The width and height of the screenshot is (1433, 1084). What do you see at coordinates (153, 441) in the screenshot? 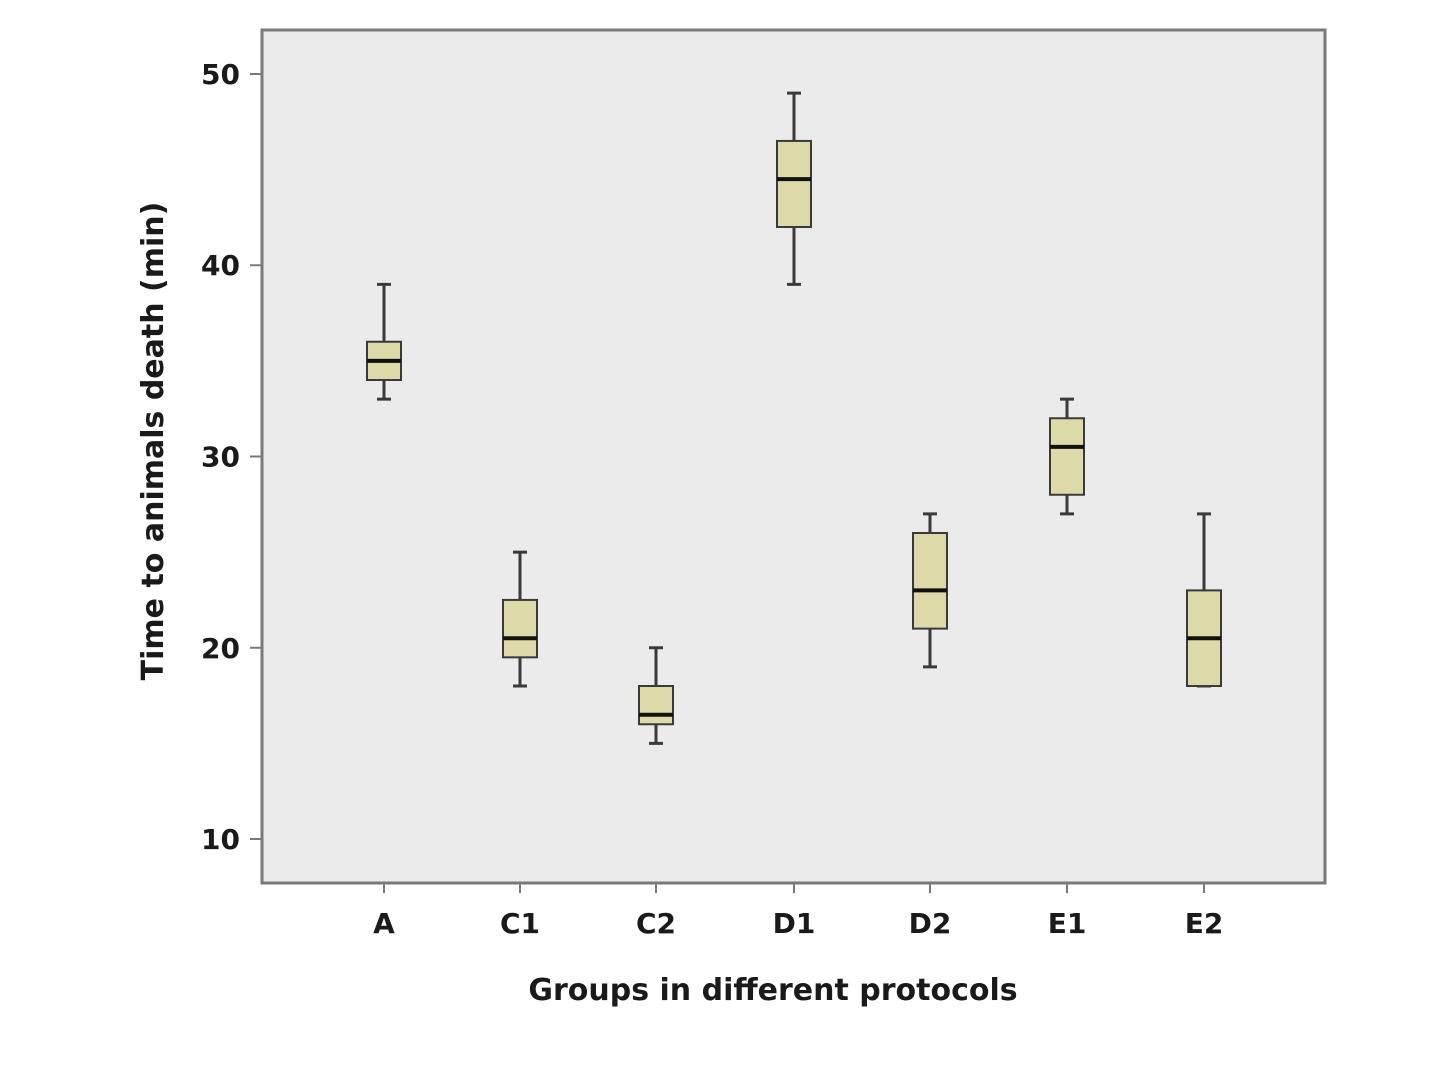
I see `y-axis-title: Time to animals death (min)` at bounding box center [153, 441].